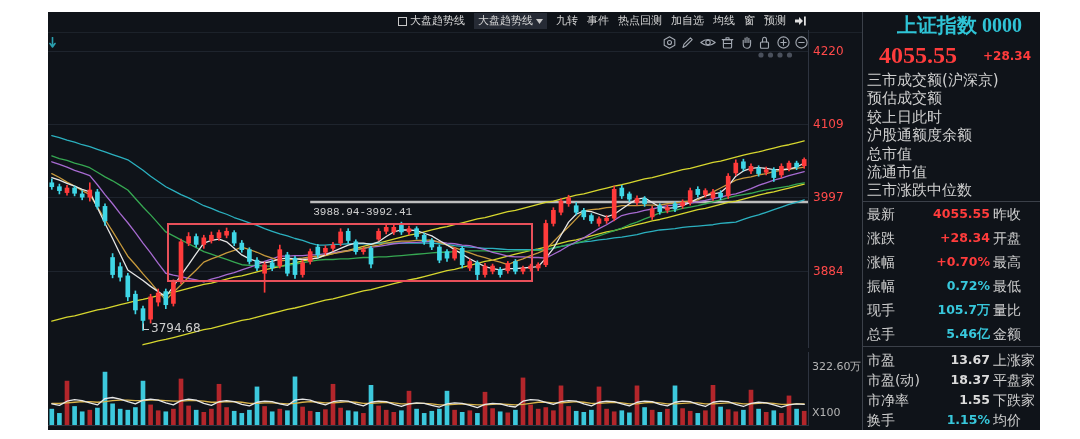  What do you see at coordinates (881, 262) in the screenshot?
I see `text: 涨幅` at bounding box center [881, 262].